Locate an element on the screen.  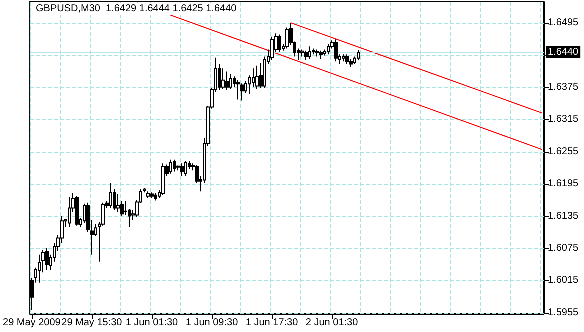
y-tick-label: 1.6015 is located at coordinates (564, 280).